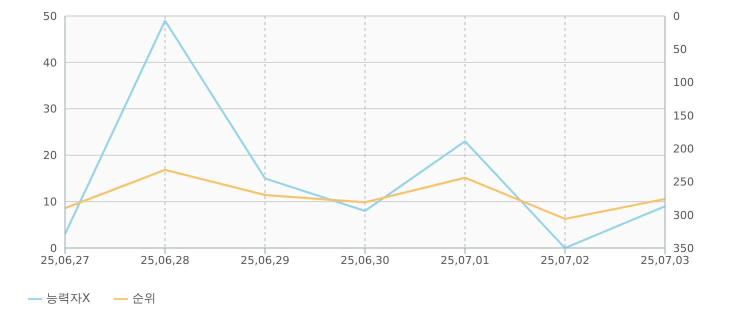 This screenshot has width=730, height=325. Describe the element at coordinates (365, 194) in the screenshot. I see `line-series` at that location.